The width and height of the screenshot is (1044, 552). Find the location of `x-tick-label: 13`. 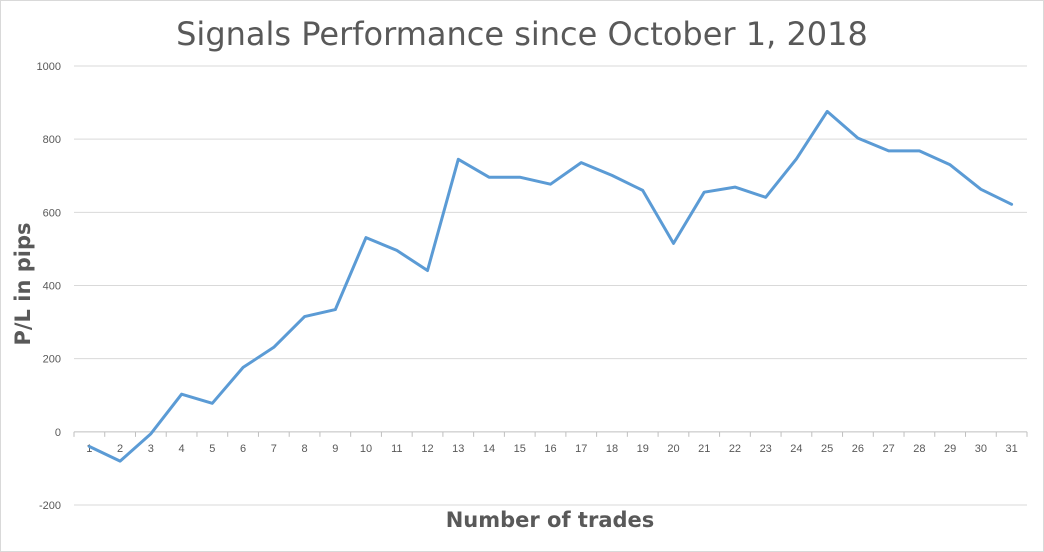

x-tick-label: 13 is located at coordinates (458, 449).